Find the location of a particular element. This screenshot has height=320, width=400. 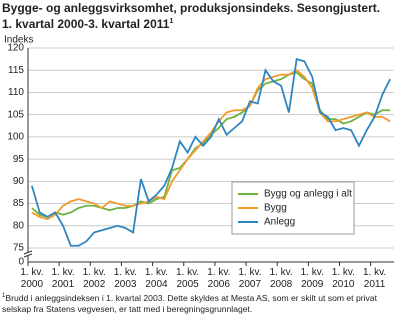

x-tick-label: 1. kv. 2006 is located at coordinates (219, 278).